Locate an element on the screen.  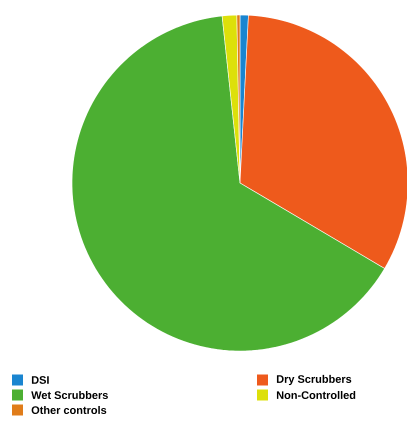
legend-label: Wet Scrubbers is located at coordinates (69, 395).